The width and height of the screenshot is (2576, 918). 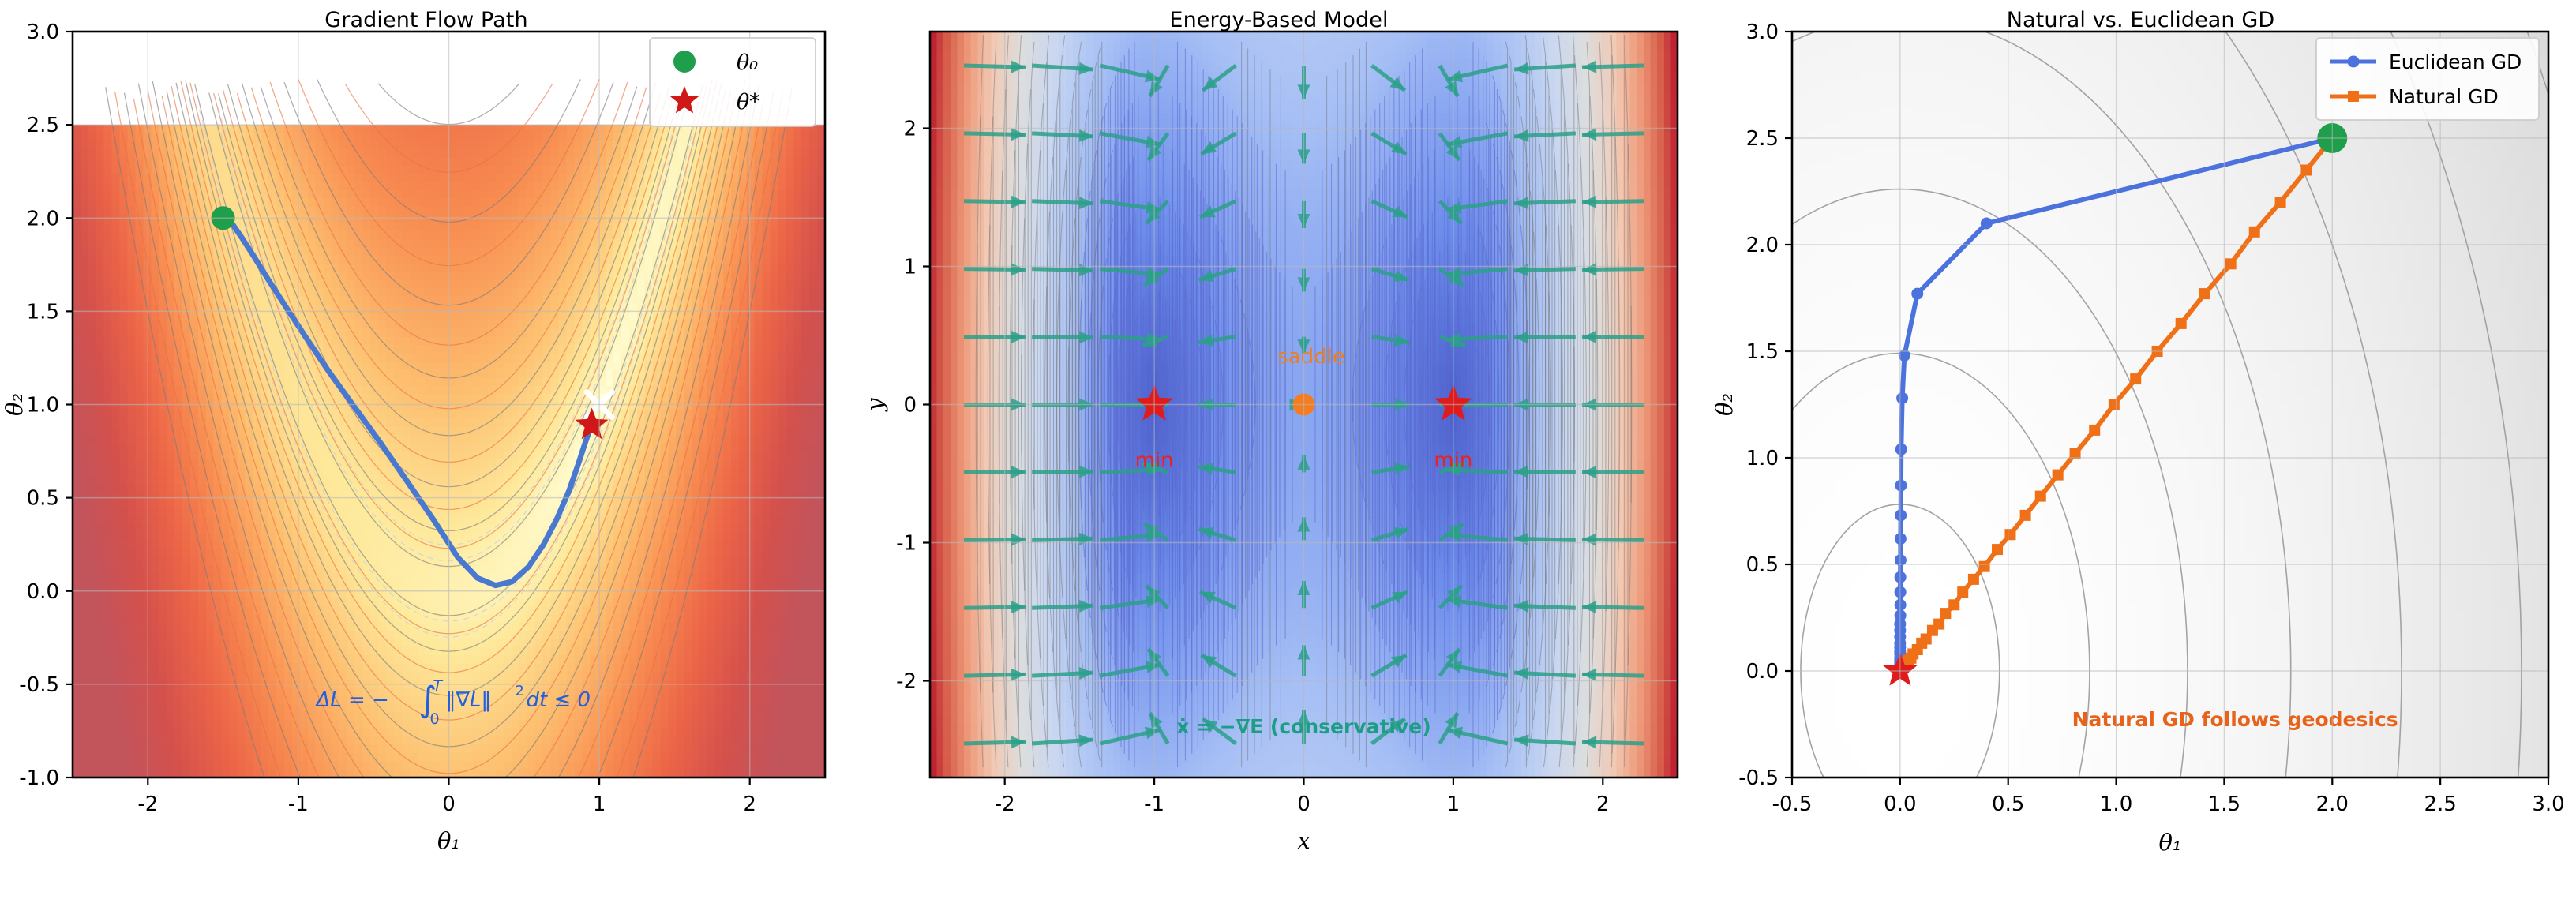 What do you see at coordinates (2140, 20) in the screenshot?
I see `panel-3-title: Natural vs. Euclidean GD` at bounding box center [2140, 20].